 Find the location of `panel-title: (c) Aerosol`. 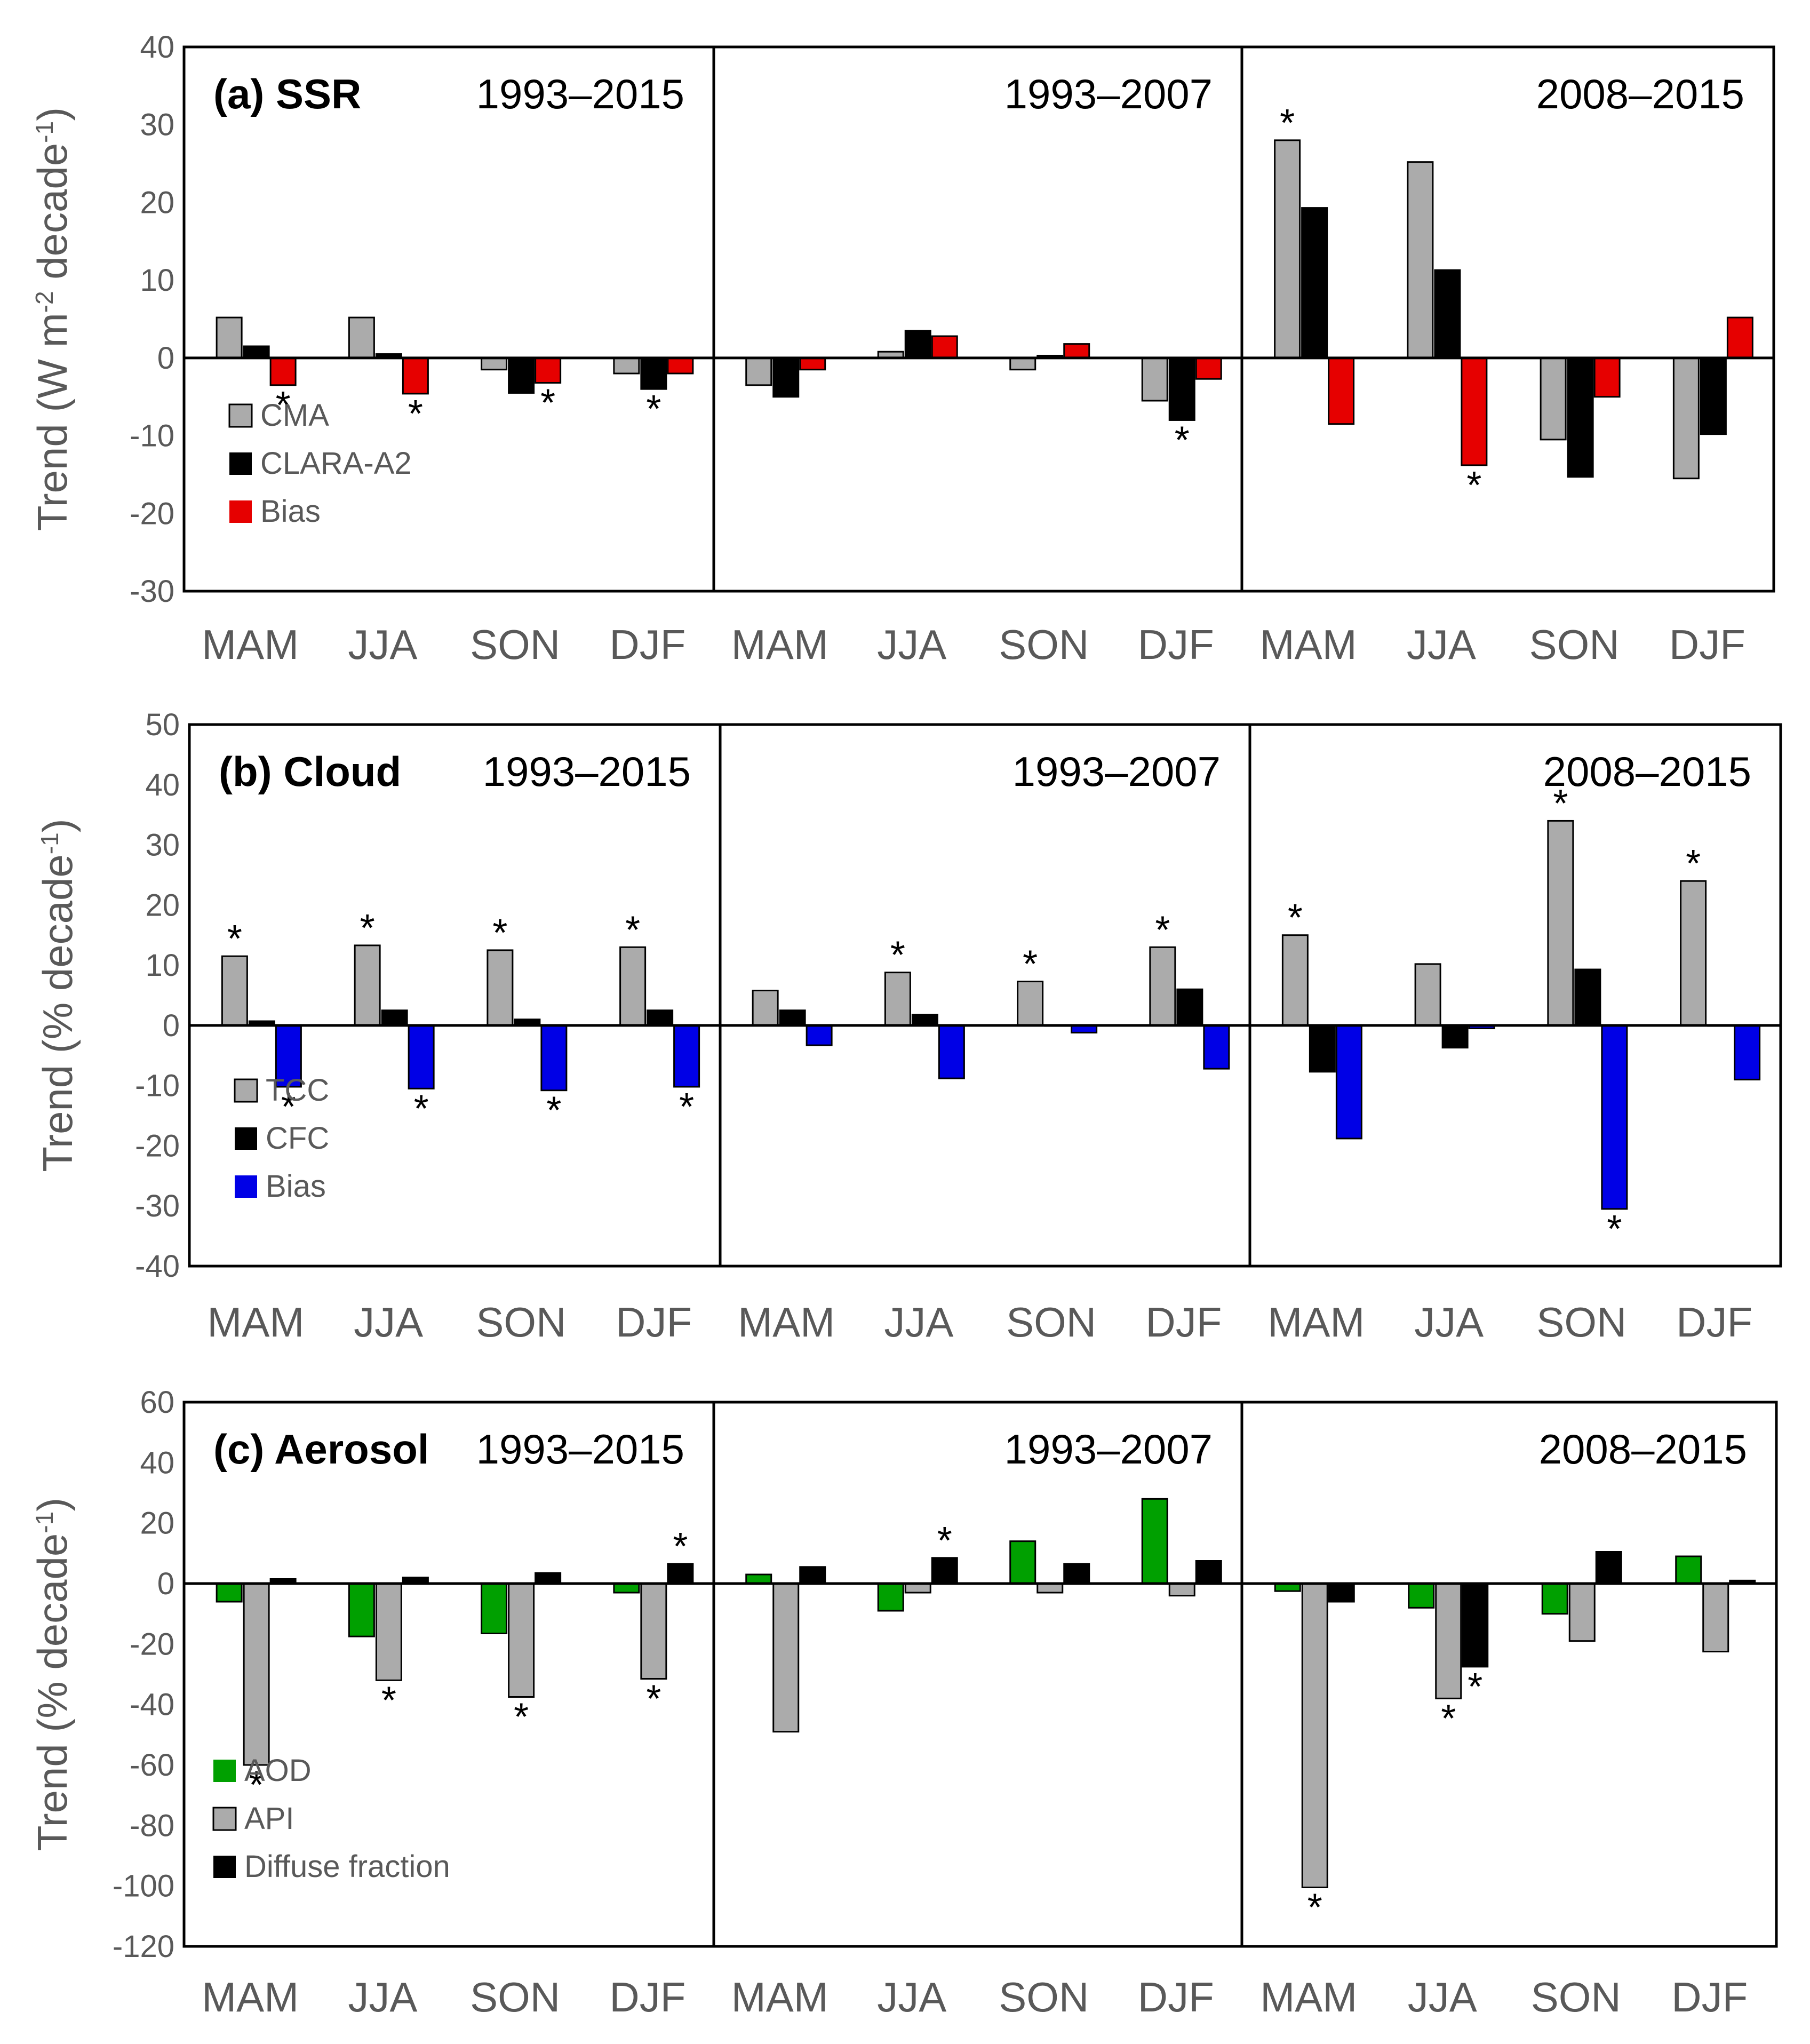

panel-title: (c) Aerosol is located at coordinates (321, 1449).